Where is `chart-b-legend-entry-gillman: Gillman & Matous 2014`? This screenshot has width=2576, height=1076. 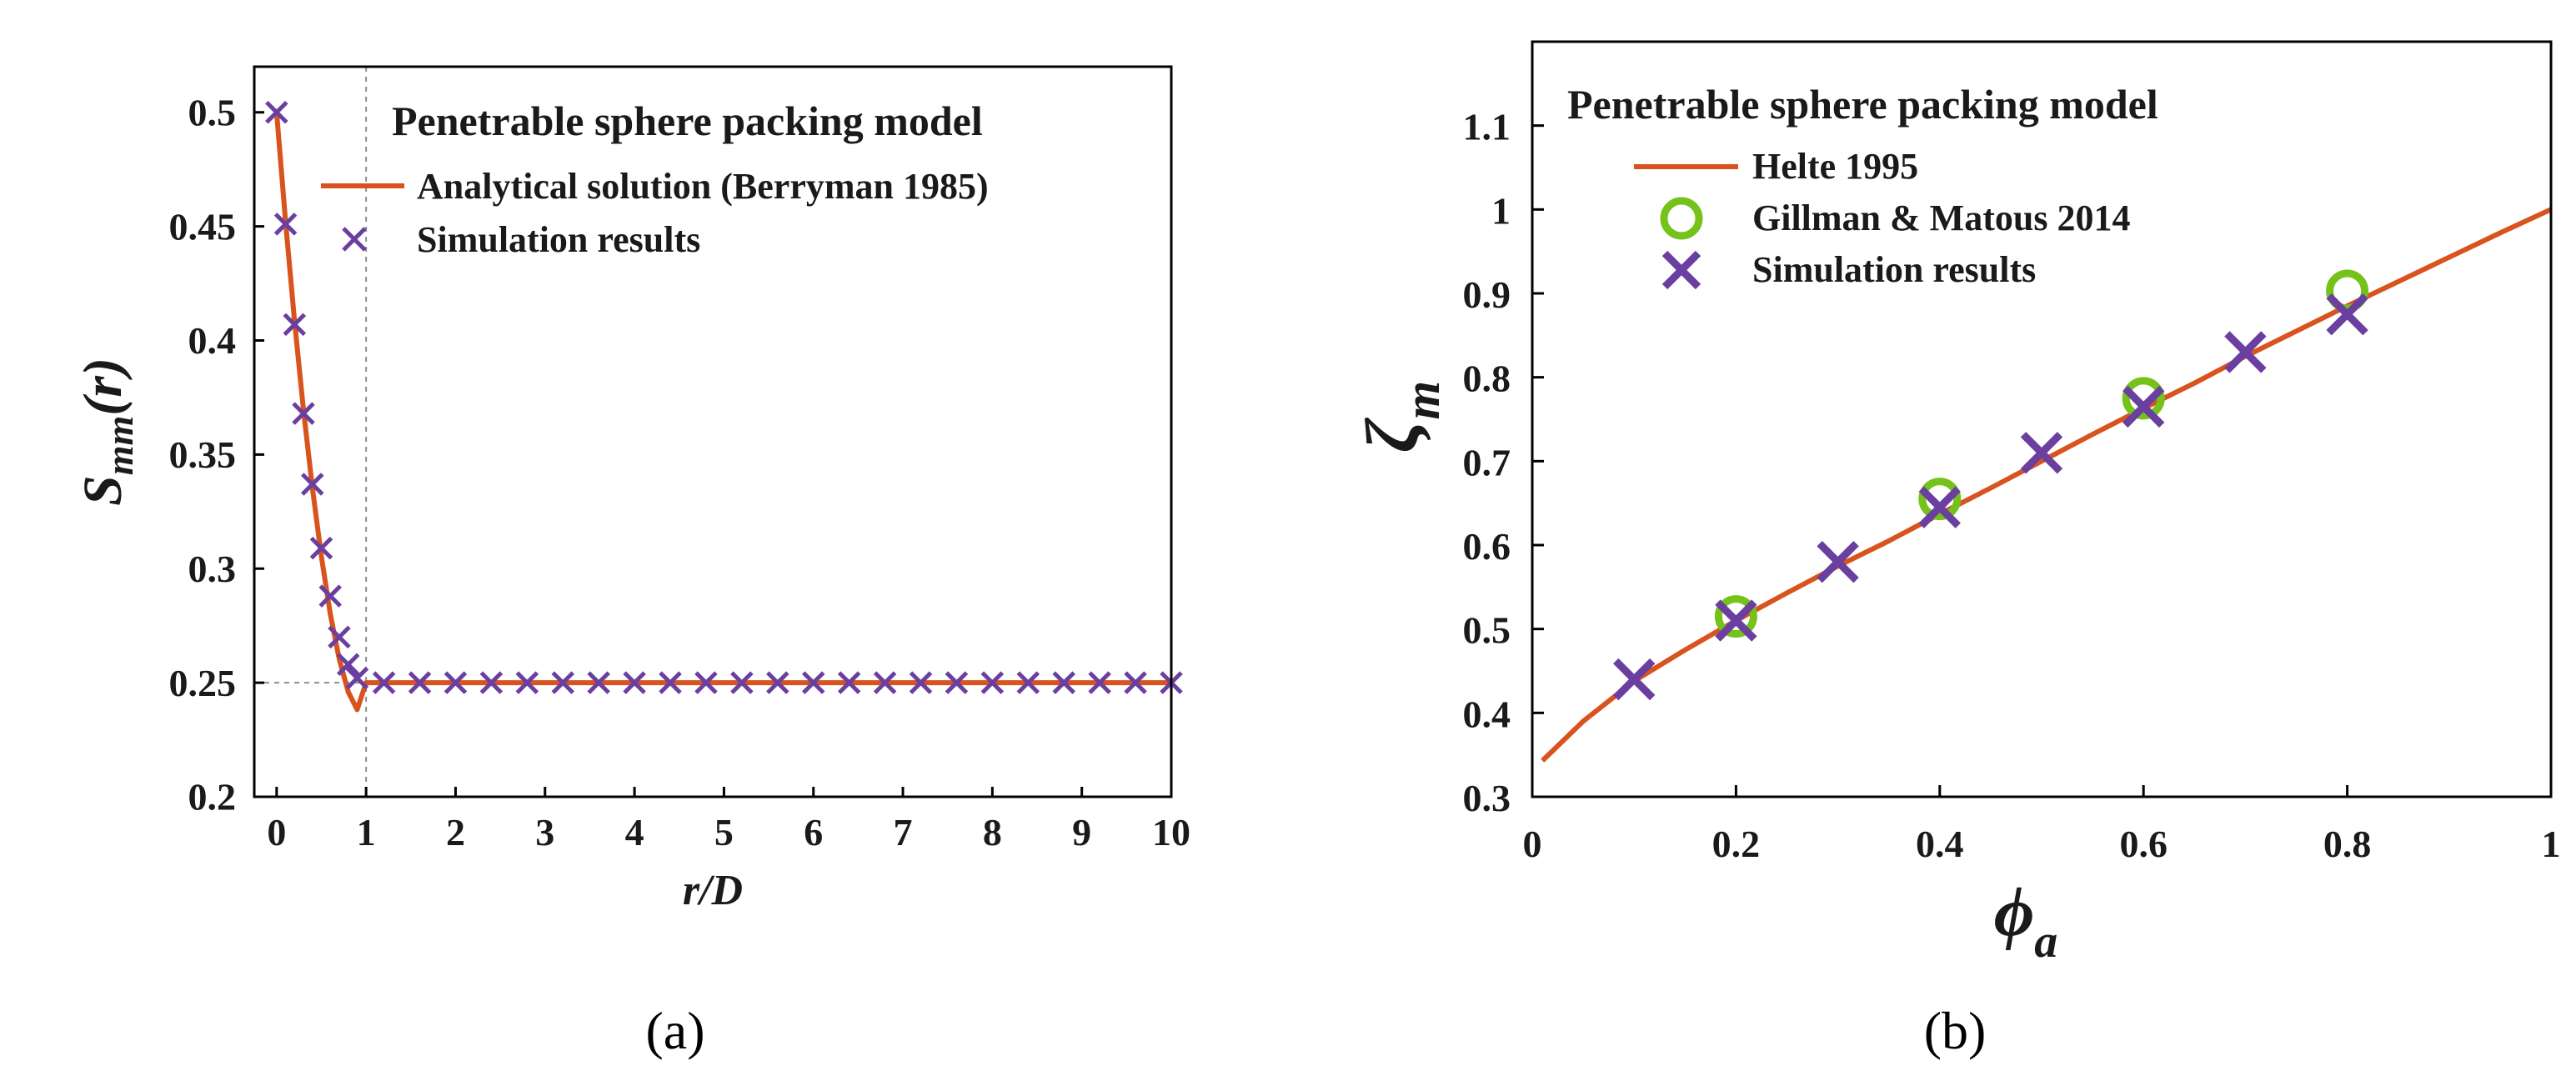
chart-b-legend-entry-gillman: Gillman & Matous 2014 is located at coordinates (1941, 218).